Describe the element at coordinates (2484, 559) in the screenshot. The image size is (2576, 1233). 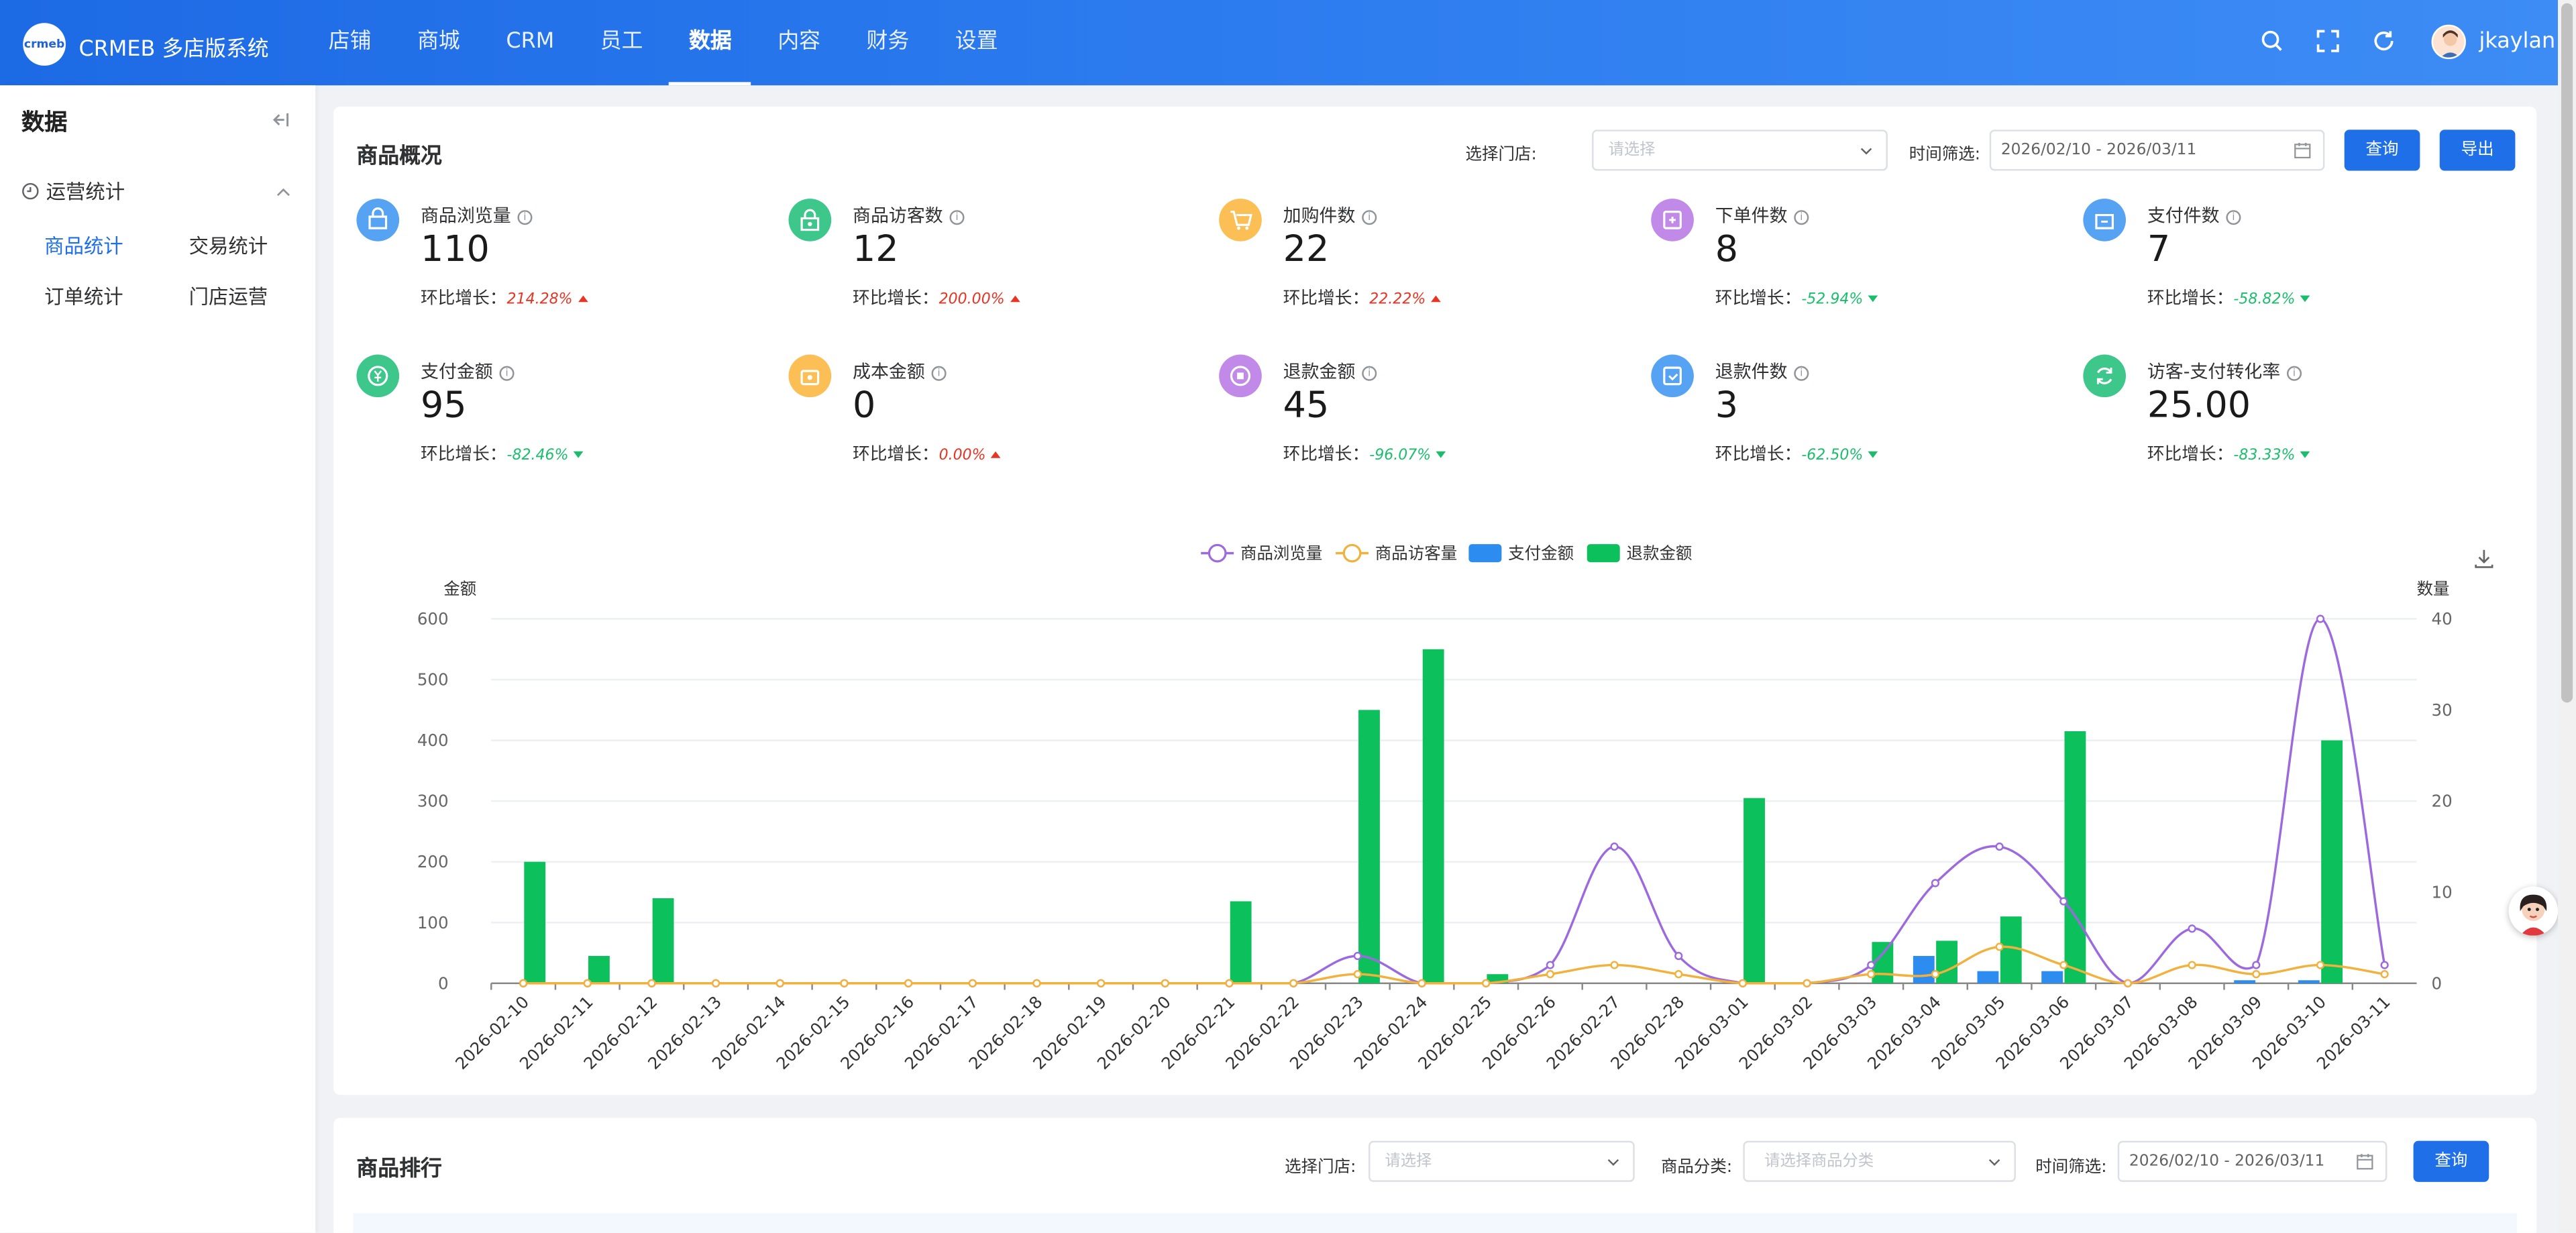
I see `download-chart-icon` at that location.